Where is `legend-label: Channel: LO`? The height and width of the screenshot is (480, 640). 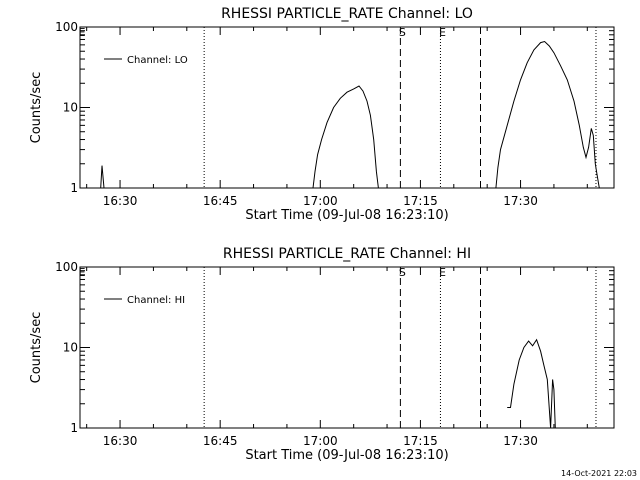 legend-label: Channel: LO is located at coordinates (157, 60).